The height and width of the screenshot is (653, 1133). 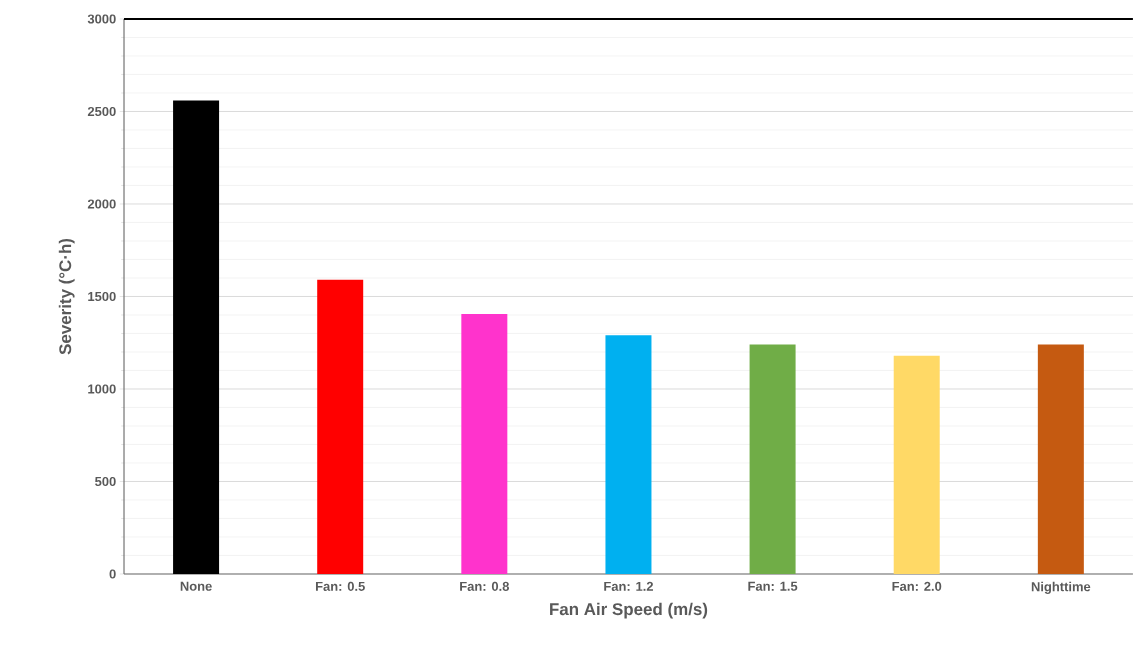 What do you see at coordinates (102, 296) in the screenshot?
I see `y-tick-label: 1500` at bounding box center [102, 296].